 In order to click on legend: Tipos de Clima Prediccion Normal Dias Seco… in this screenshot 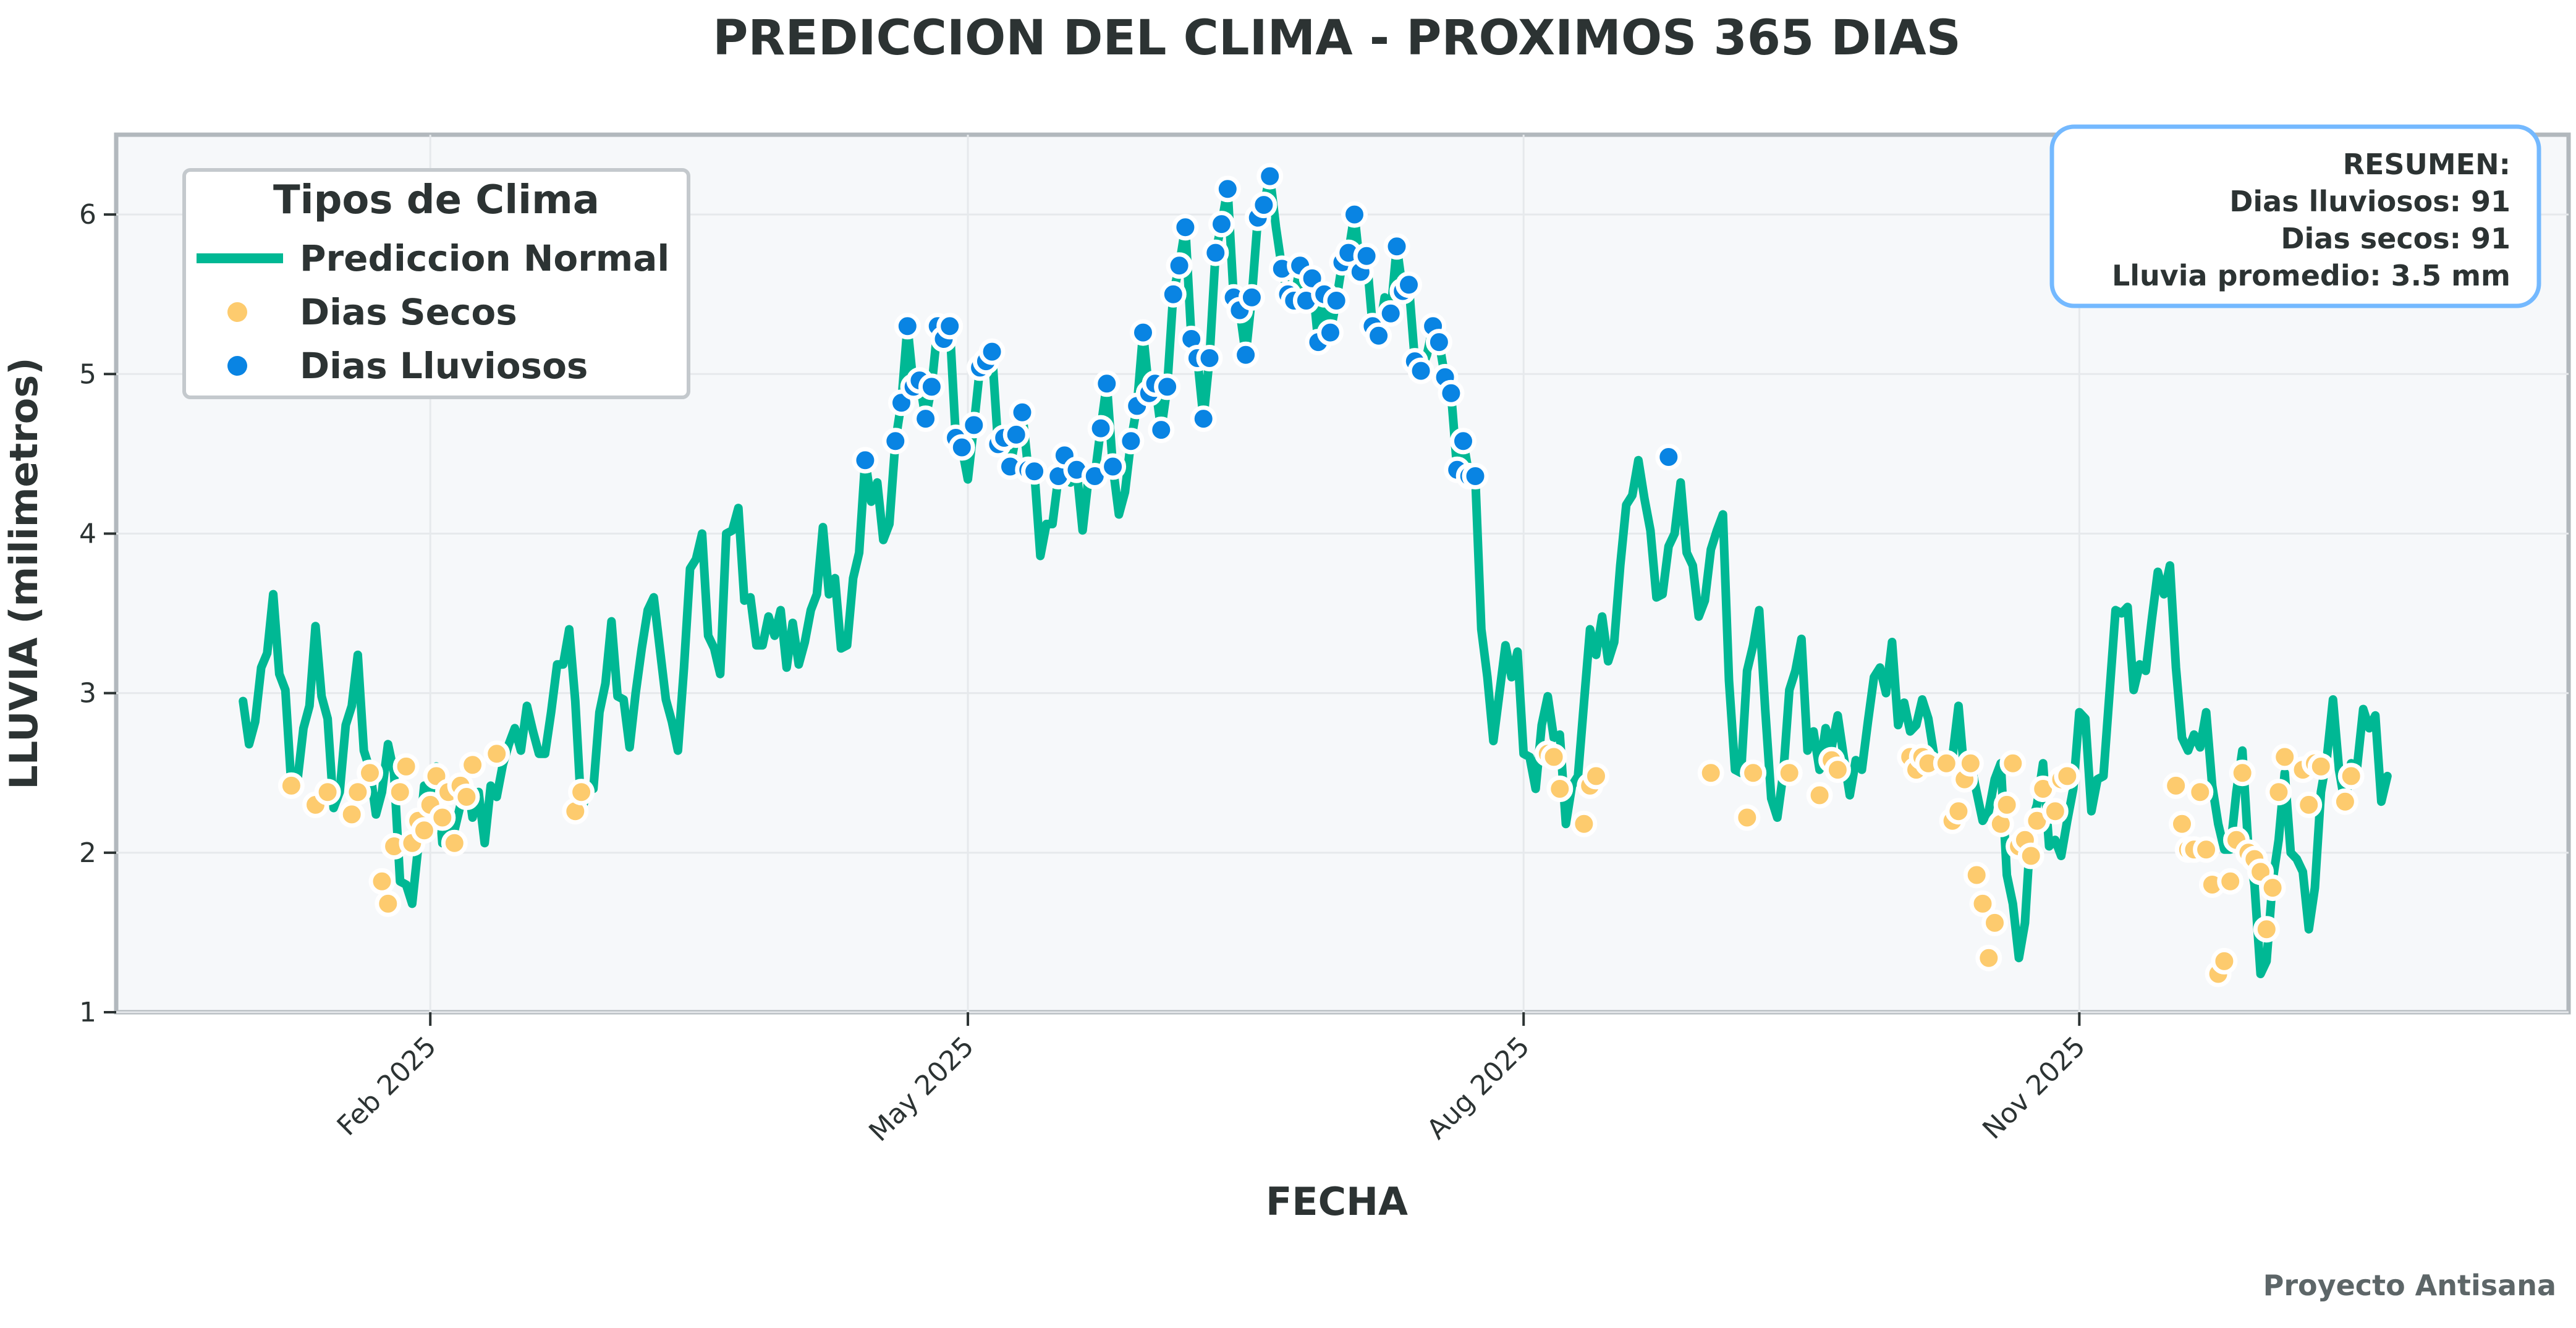, I will do `click(436, 283)`.